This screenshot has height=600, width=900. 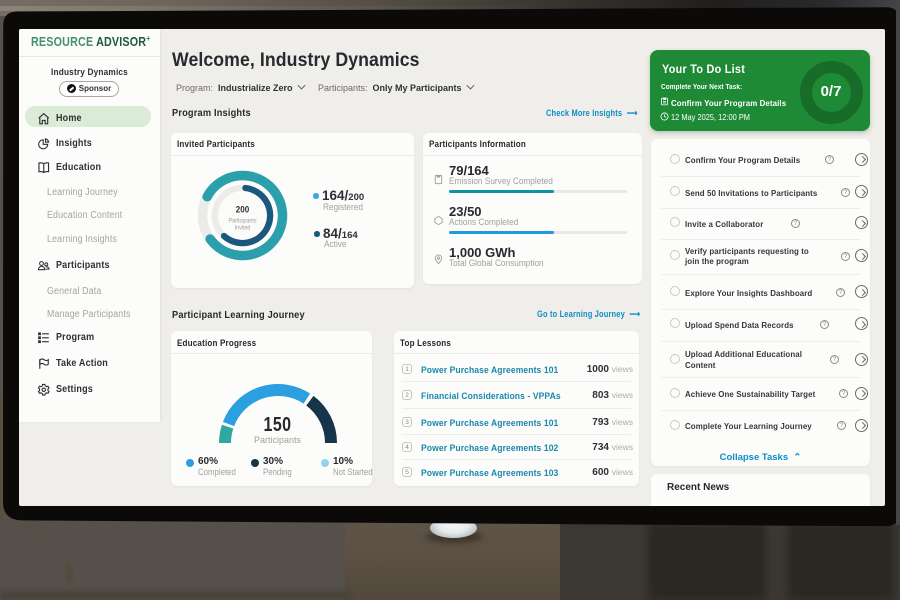 I want to click on svg-text: Participants, so click(x=242, y=221).